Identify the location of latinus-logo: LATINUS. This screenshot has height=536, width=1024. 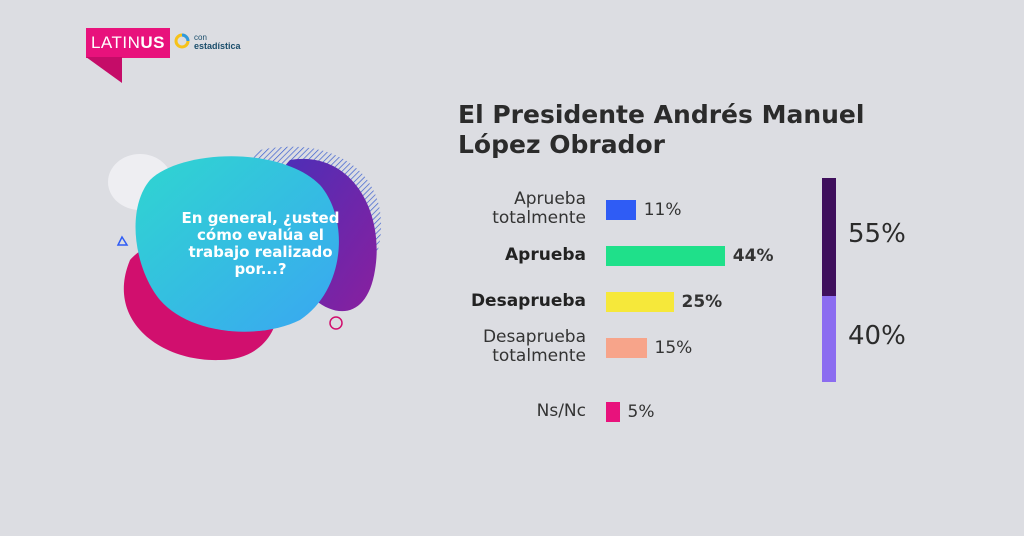
(128, 43).